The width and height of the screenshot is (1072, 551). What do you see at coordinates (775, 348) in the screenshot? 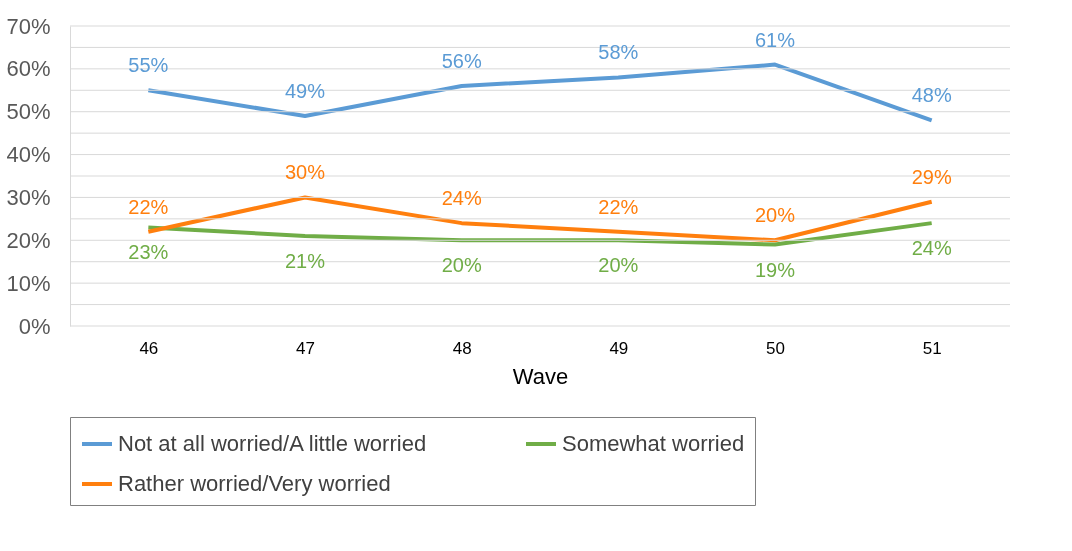
I see `x-tick-label: 50` at bounding box center [775, 348].